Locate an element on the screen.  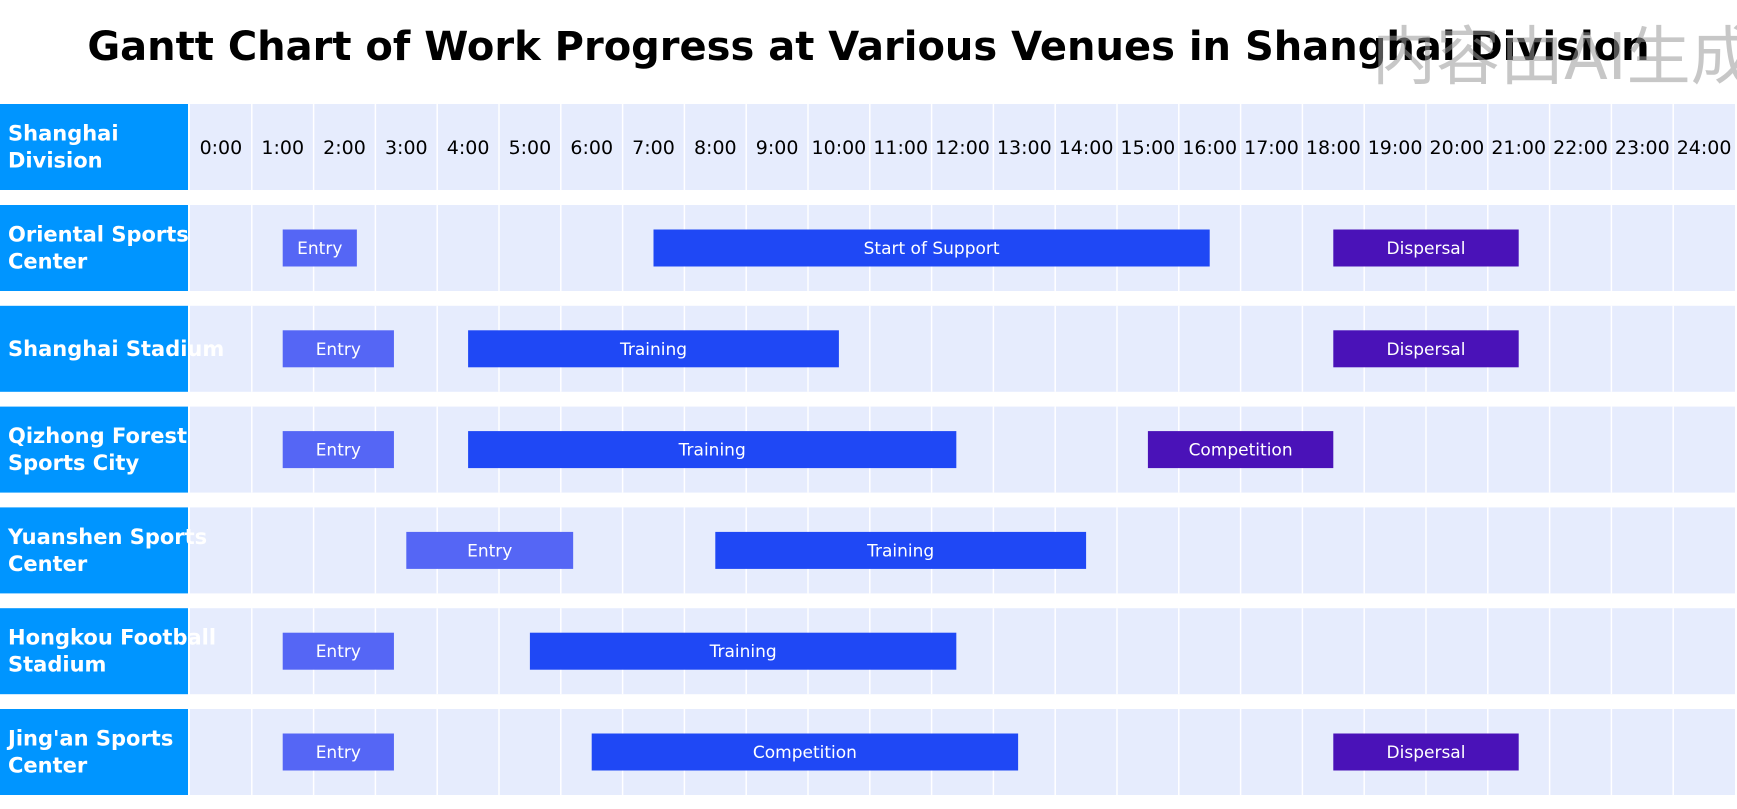
tick-label: 12:00 is located at coordinates (962, 148).